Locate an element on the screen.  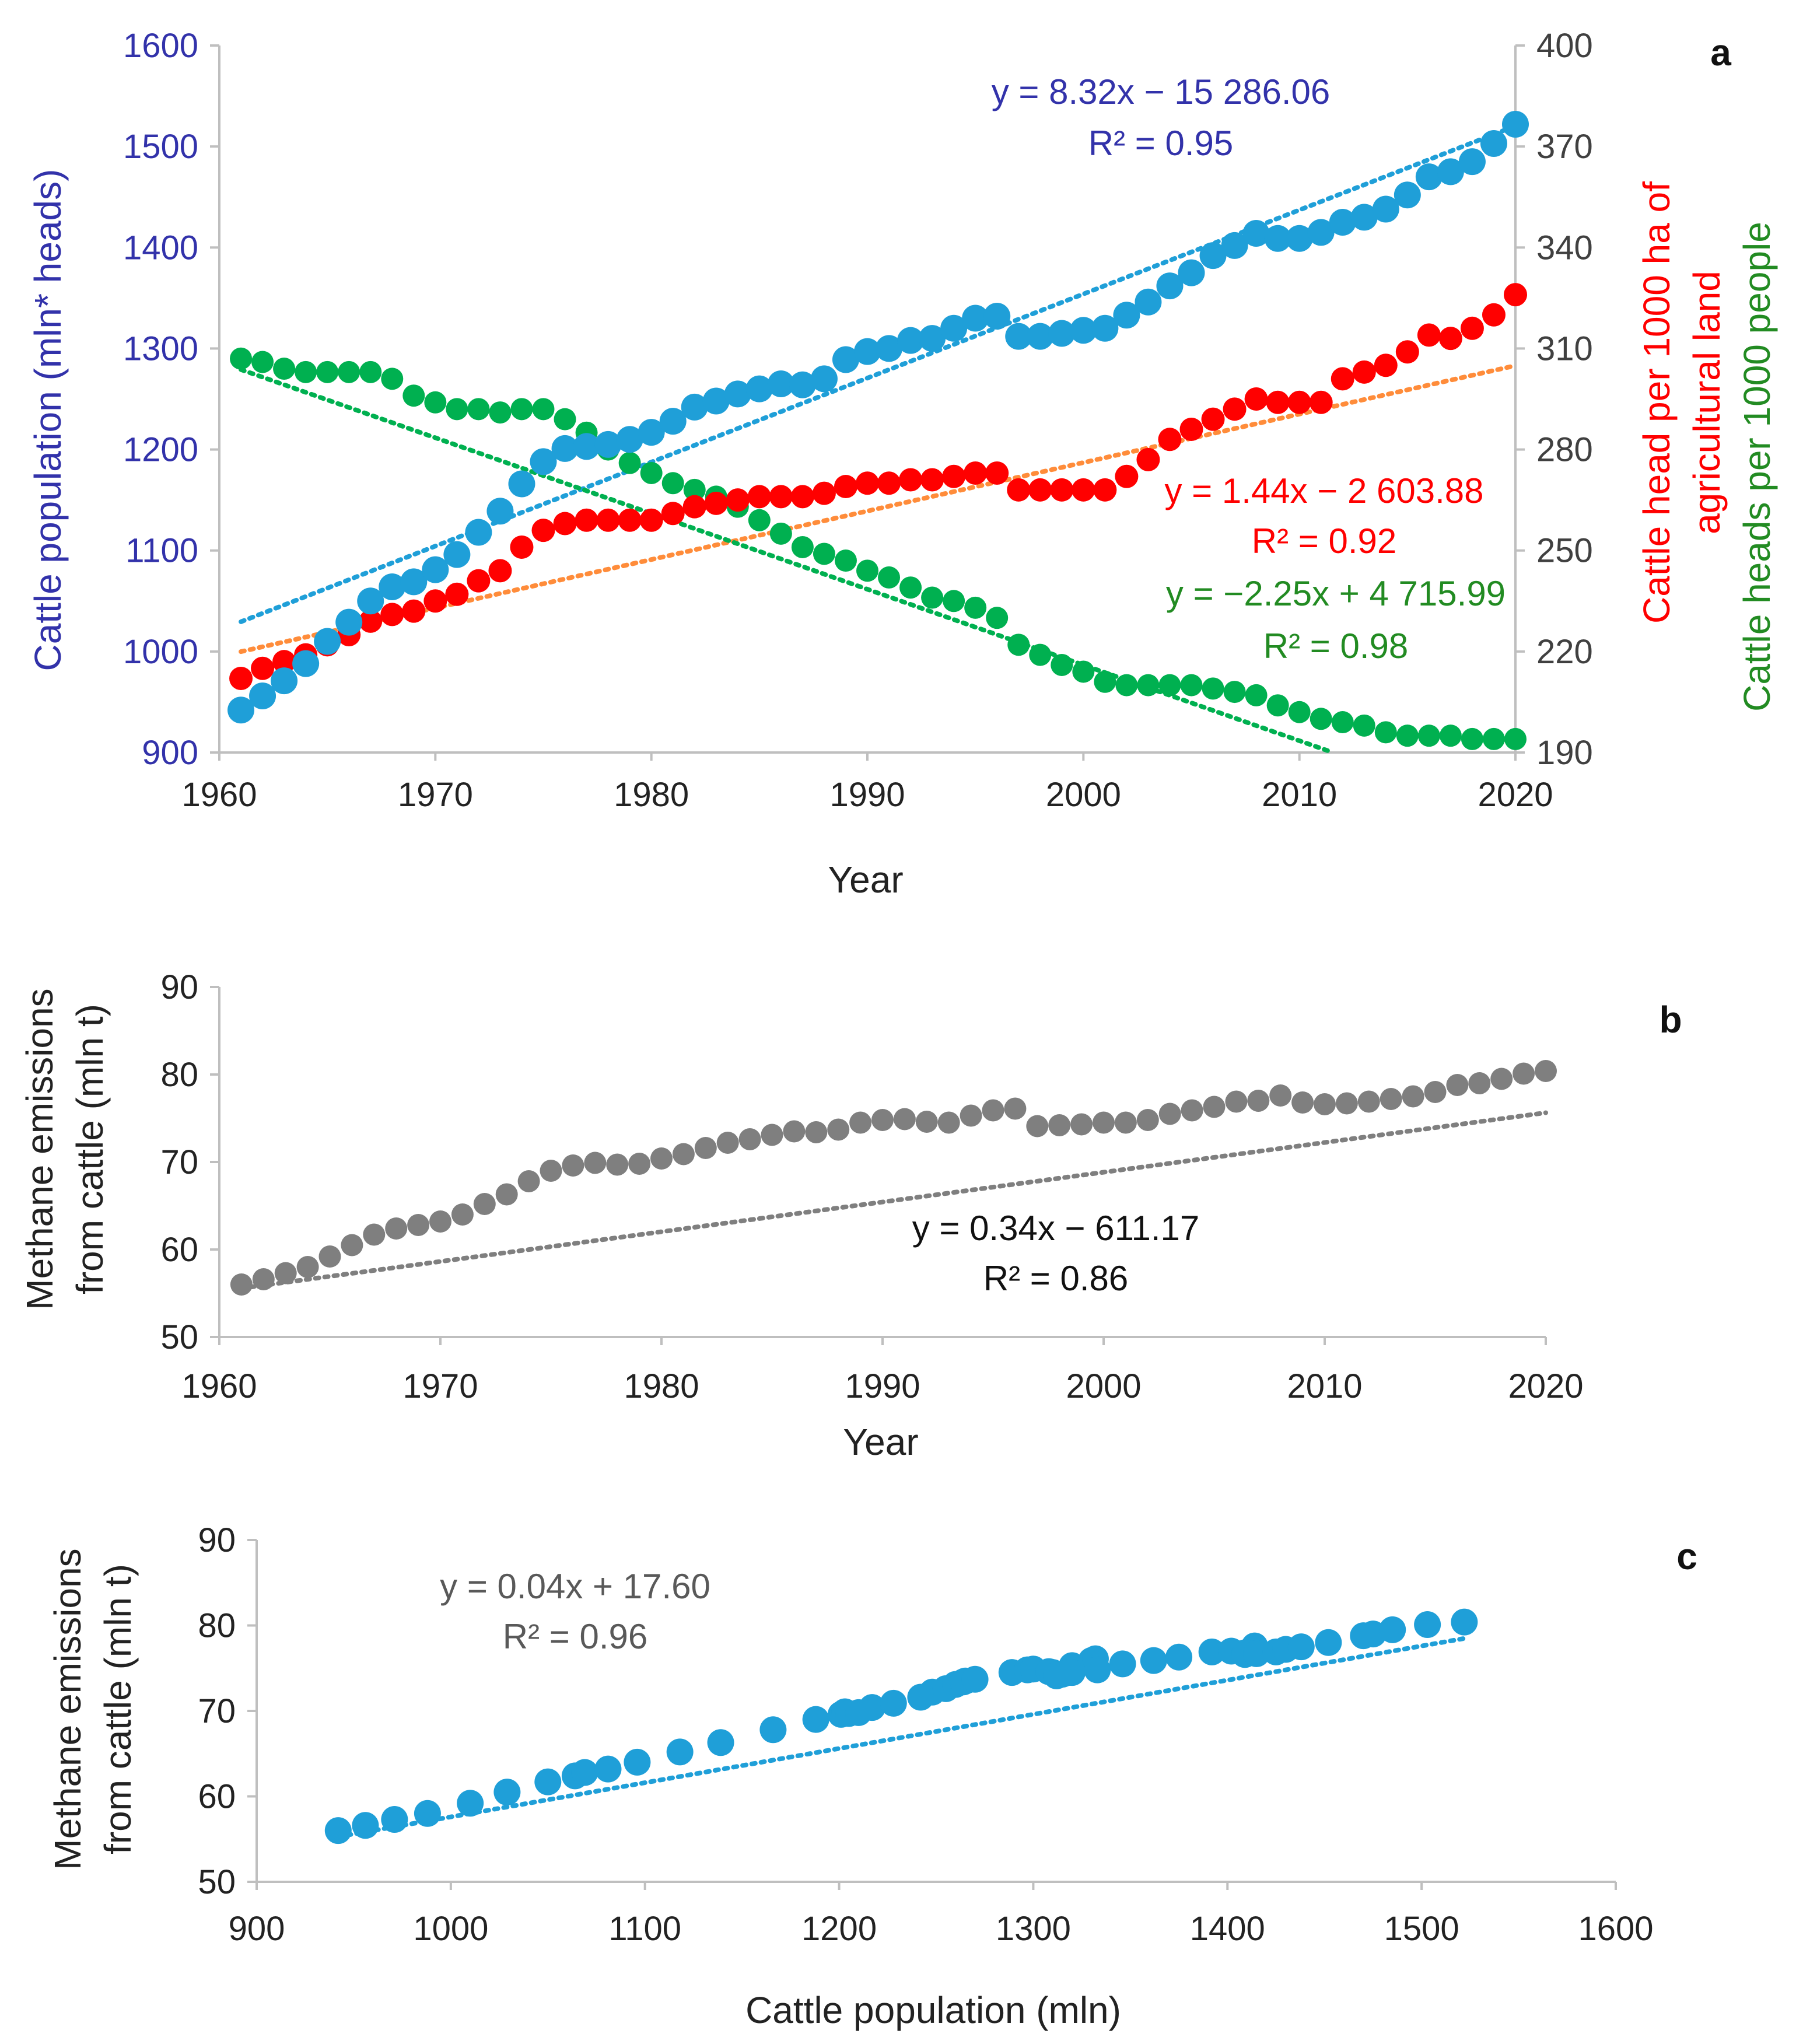
panel-a-x-tick-label: 2000 is located at coordinates (1083, 795).